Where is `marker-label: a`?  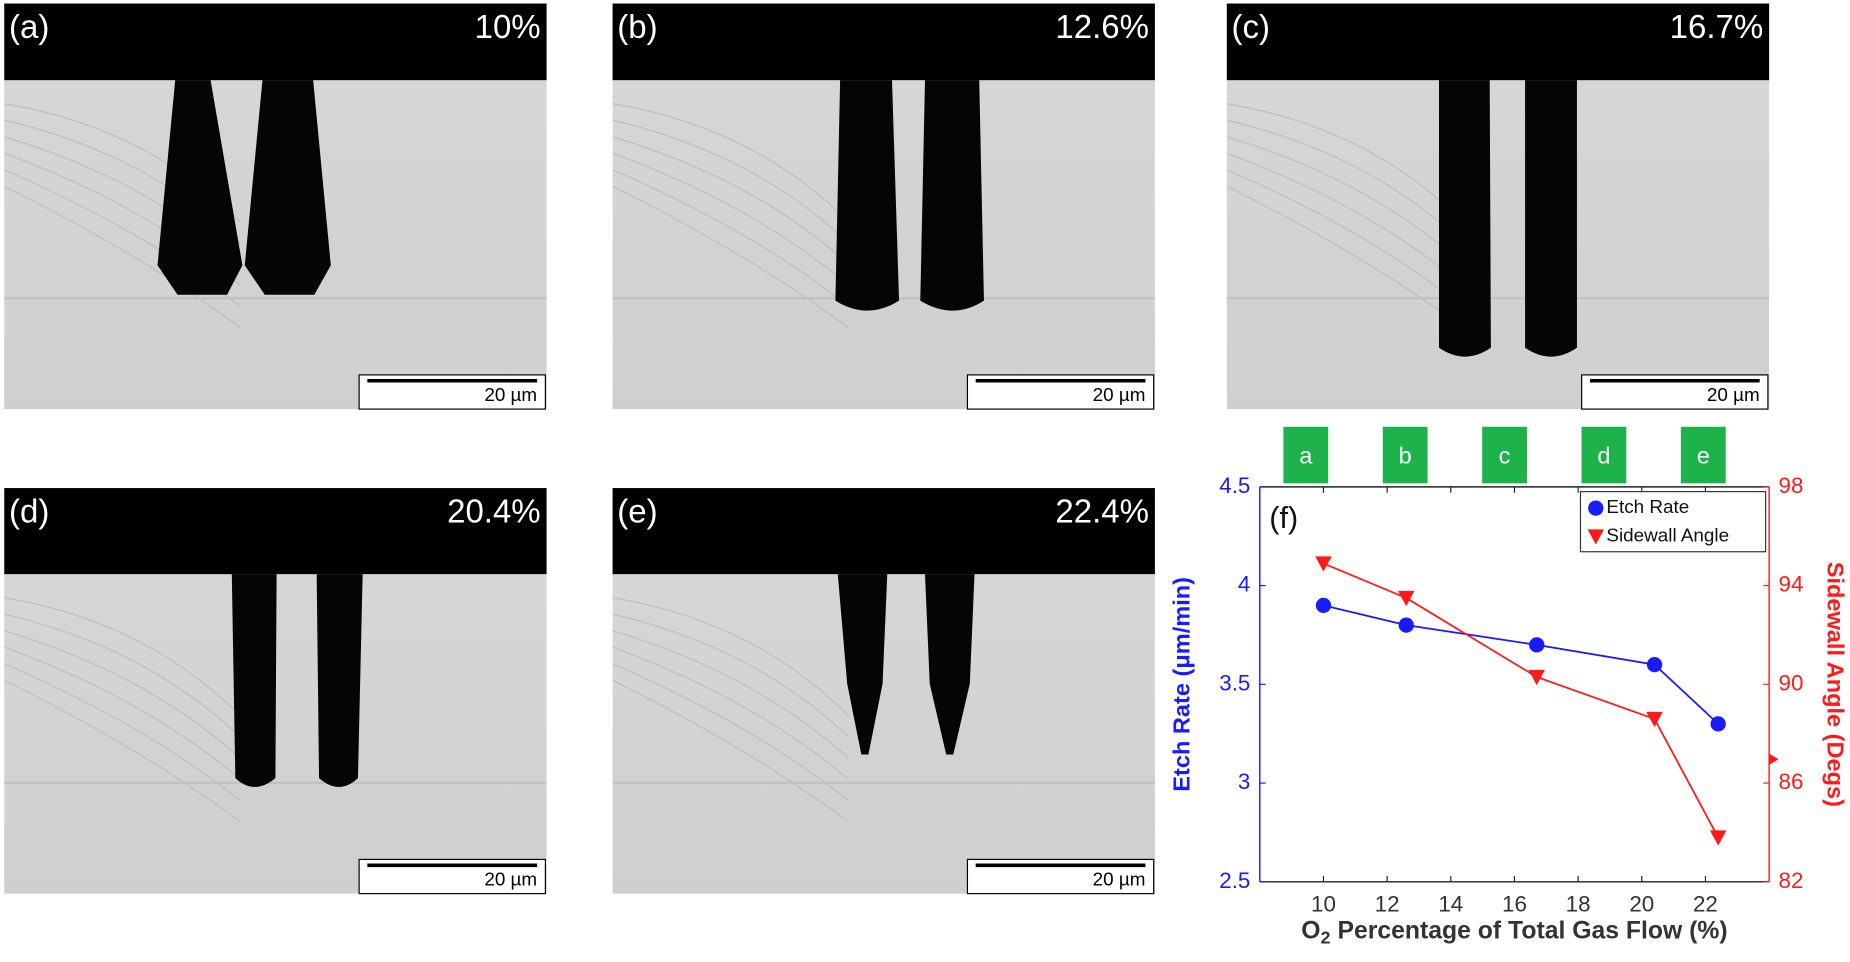
marker-label: a is located at coordinates (1306, 456).